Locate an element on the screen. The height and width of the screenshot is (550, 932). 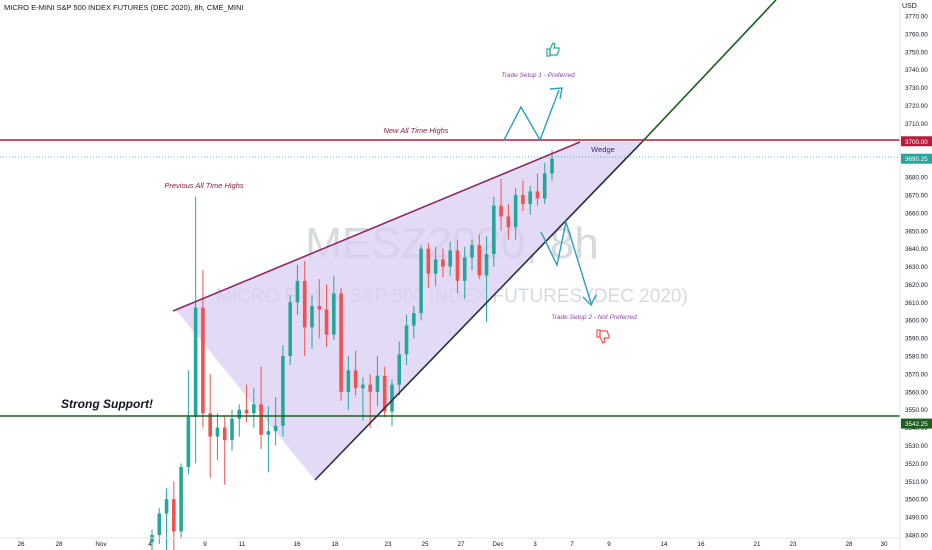
price-tick-label: 3570.00 is located at coordinates (916, 374).